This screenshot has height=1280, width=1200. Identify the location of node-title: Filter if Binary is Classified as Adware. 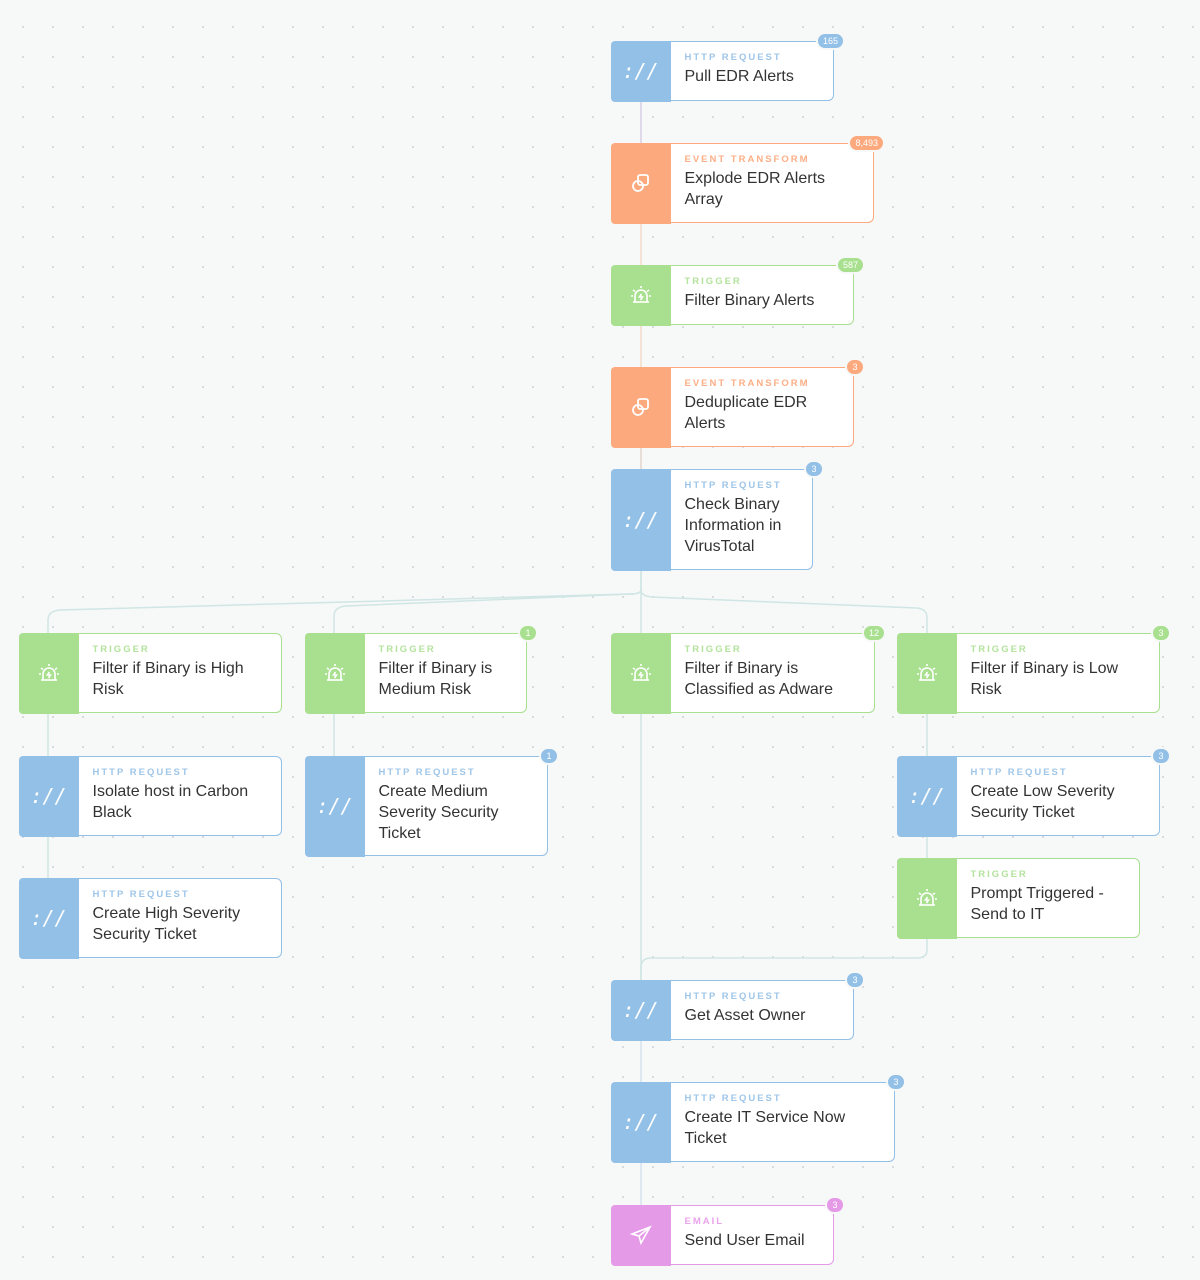
(759, 679).